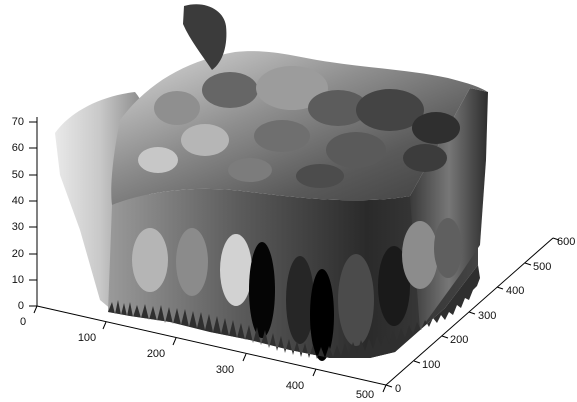 Image resolution: width=577 pixels, height=402 pixels. Describe the element at coordinates (156, 354) in the screenshot. I see `x-tick-label: 200` at that location.